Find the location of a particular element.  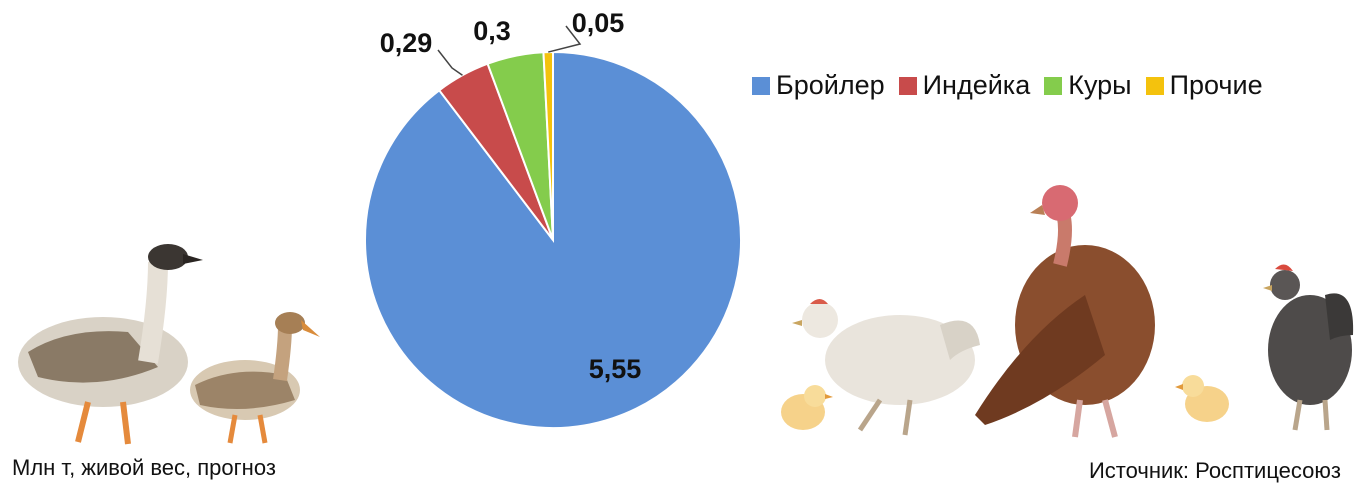

data-label-turkey: 0,29 is located at coordinates (406, 43).